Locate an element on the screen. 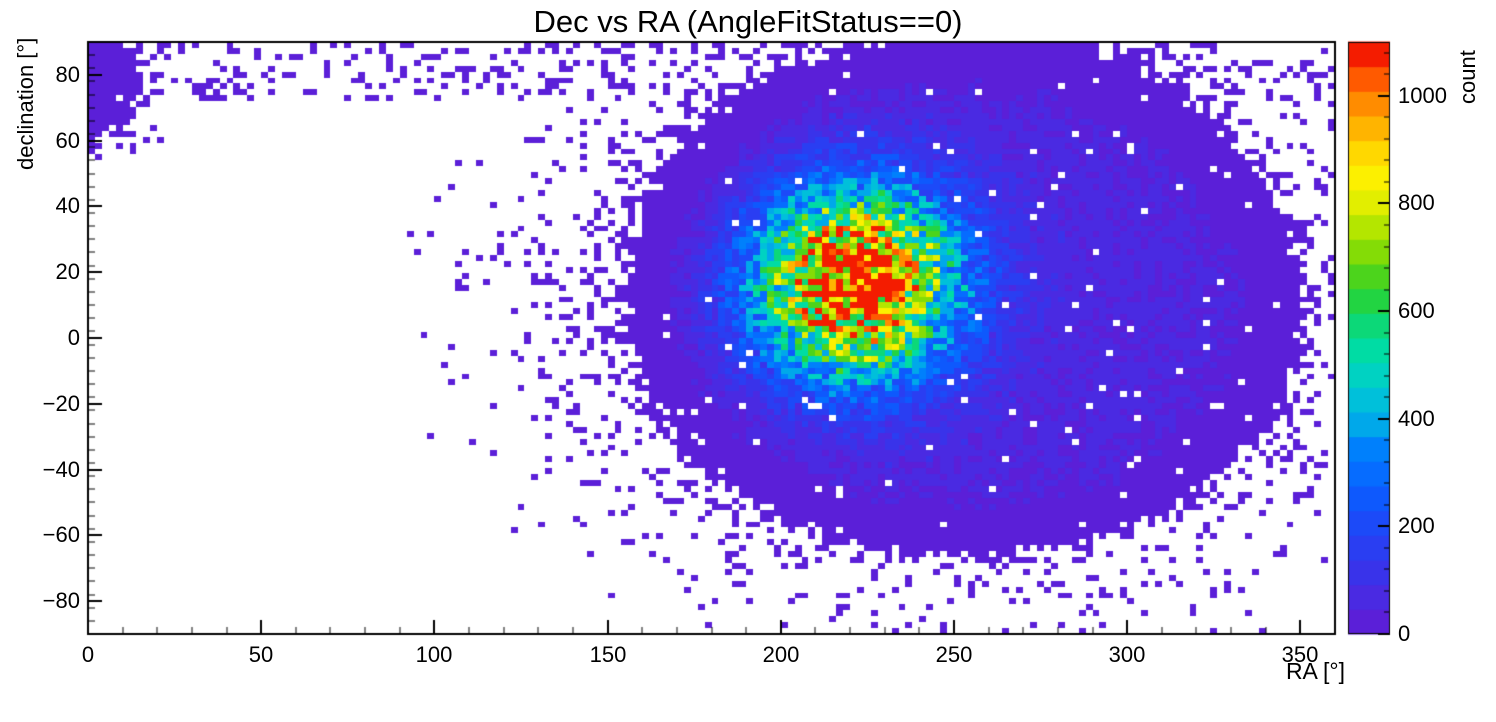  x-tick-label: 250 is located at coordinates (954, 654).